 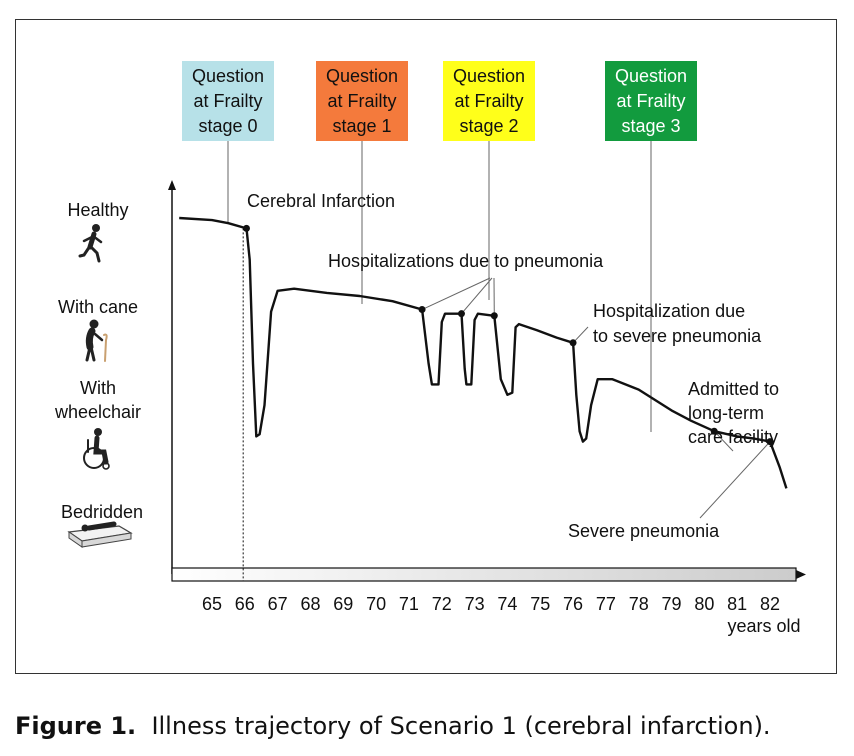 What do you see at coordinates (102, 512) in the screenshot?
I see `y-state-label-bedridden: Bedridden` at bounding box center [102, 512].